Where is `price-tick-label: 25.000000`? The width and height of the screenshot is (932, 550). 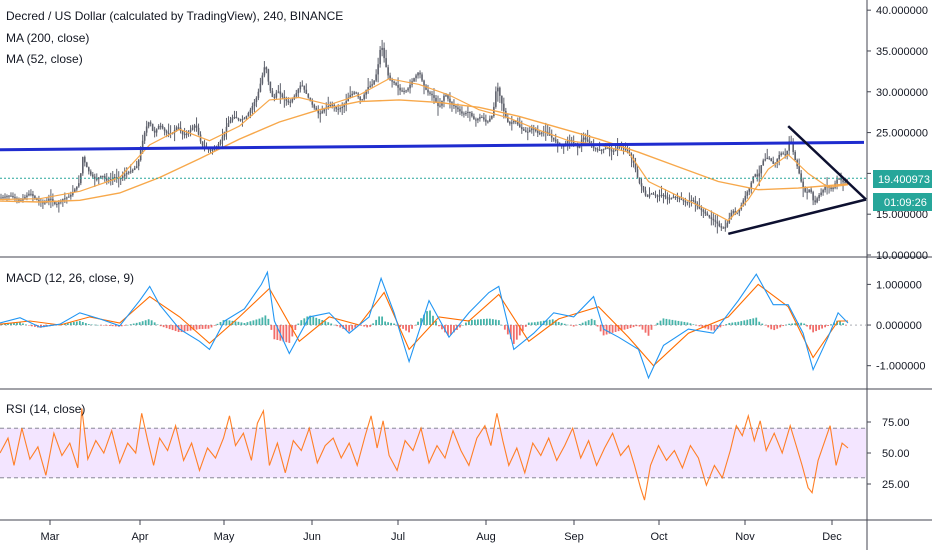
price-tick-label: 25.000000 is located at coordinates (902, 134).